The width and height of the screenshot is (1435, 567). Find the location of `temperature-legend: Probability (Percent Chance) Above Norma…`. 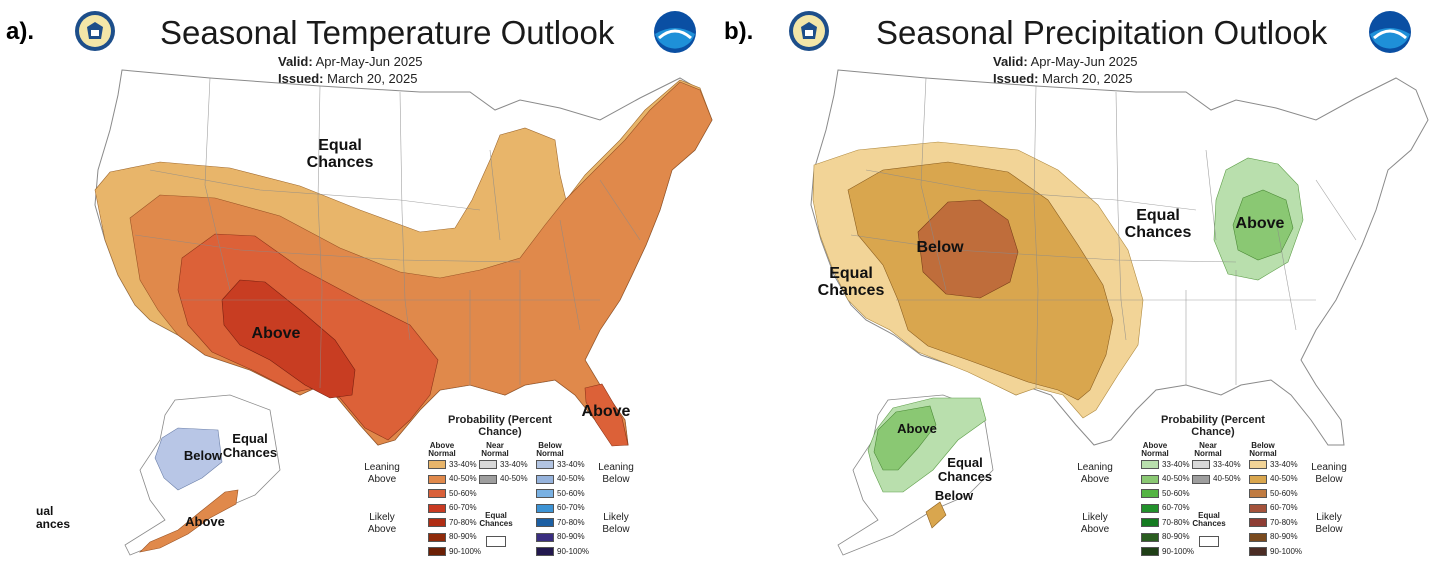

temperature-legend: Probability (Percent Chance) Above Norma… is located at coordinates (503, 488).